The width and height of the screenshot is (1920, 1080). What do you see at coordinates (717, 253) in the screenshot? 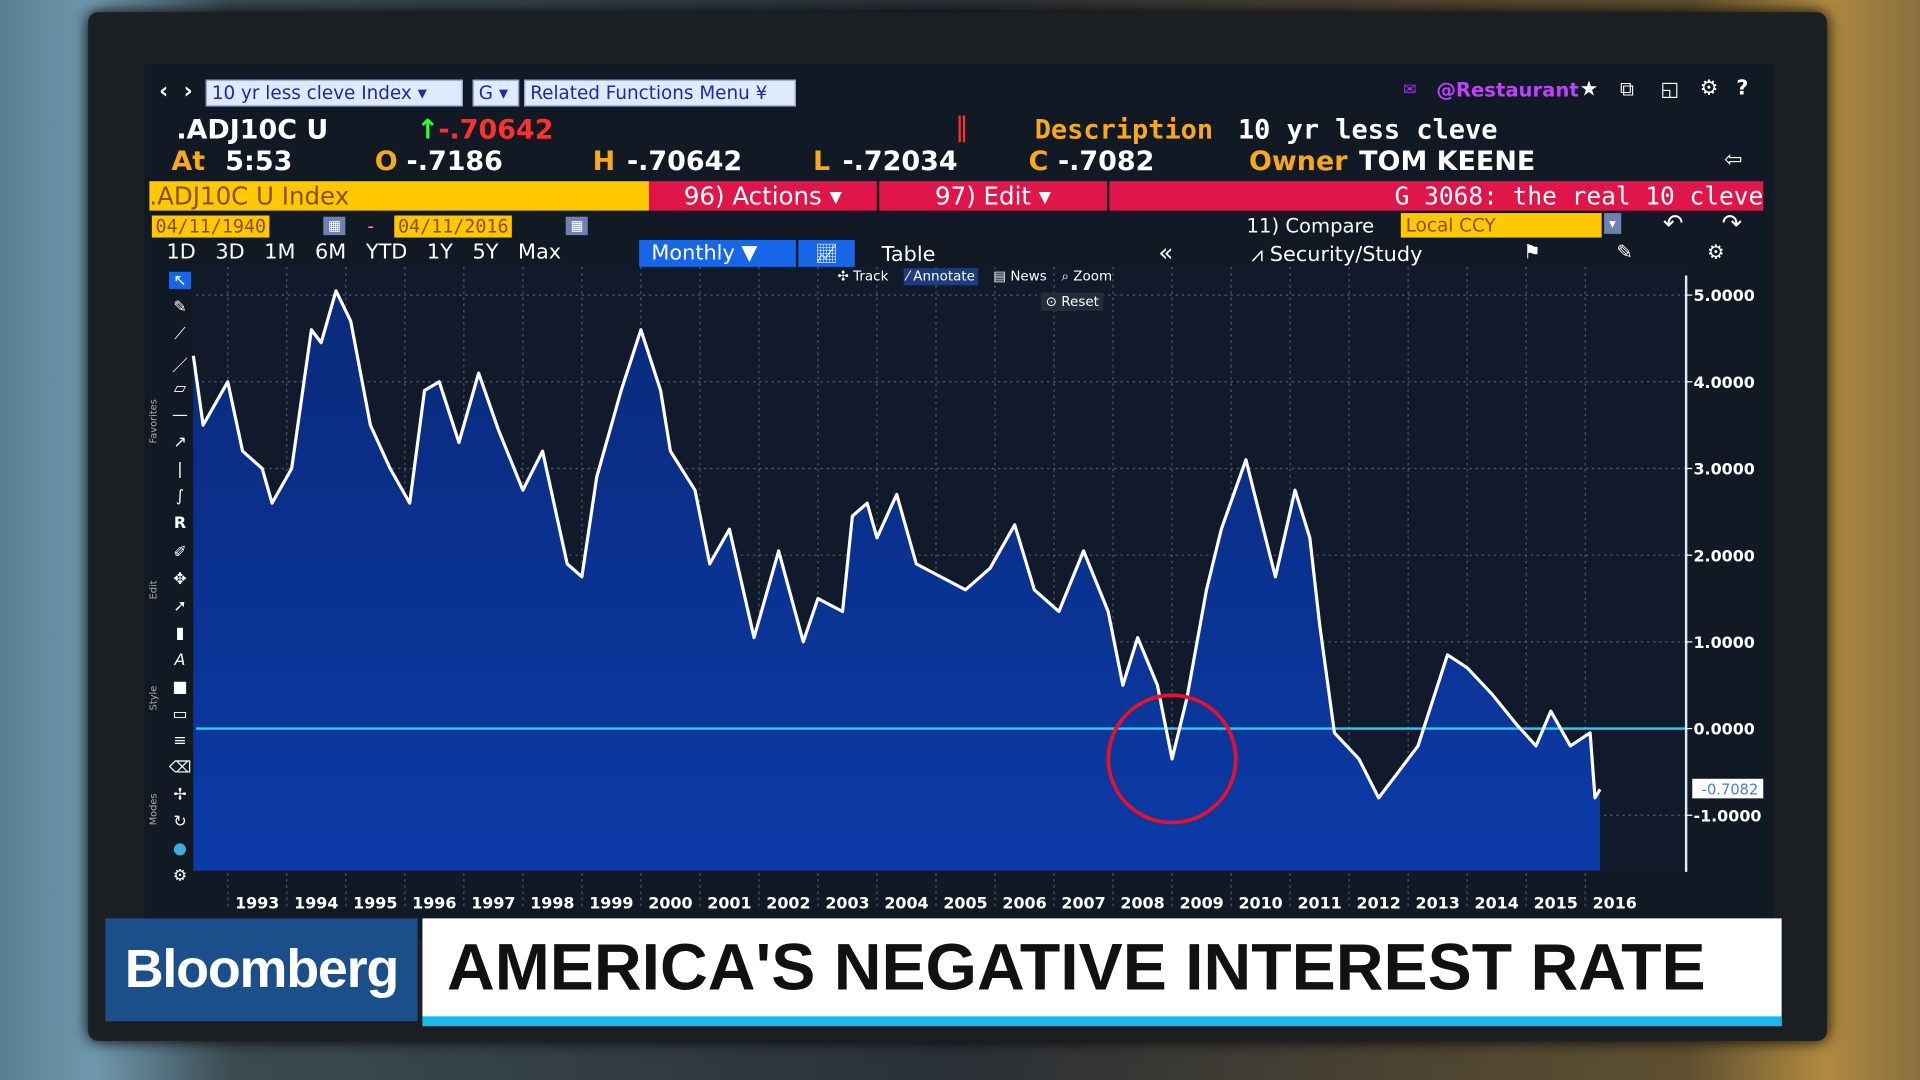
I see `frequency-select: Monthly ▼` at bounding box center [717, 253].